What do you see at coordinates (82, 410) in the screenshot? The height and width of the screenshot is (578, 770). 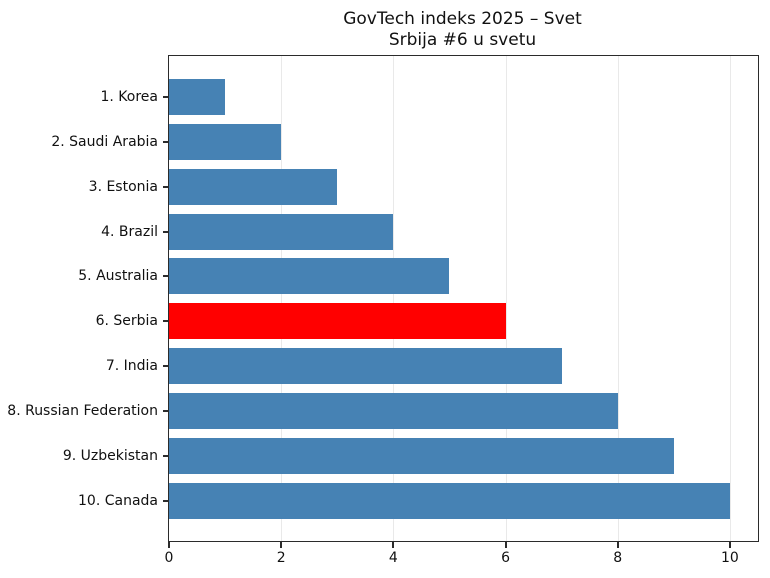 I see `y-axis-label: 8. Russian Federation` at bounding box center [82, 410].